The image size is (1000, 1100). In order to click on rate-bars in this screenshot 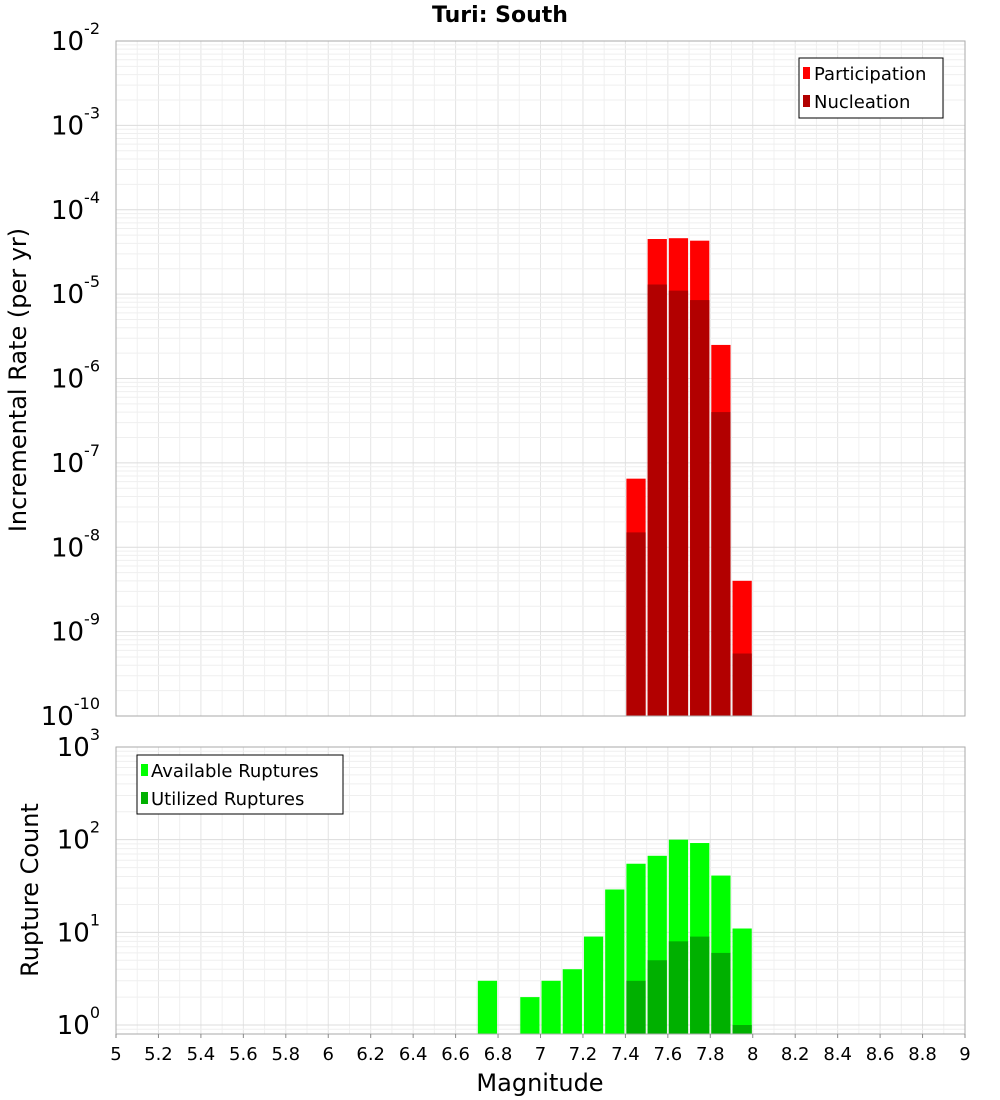, I will do `click(689, 477)`.